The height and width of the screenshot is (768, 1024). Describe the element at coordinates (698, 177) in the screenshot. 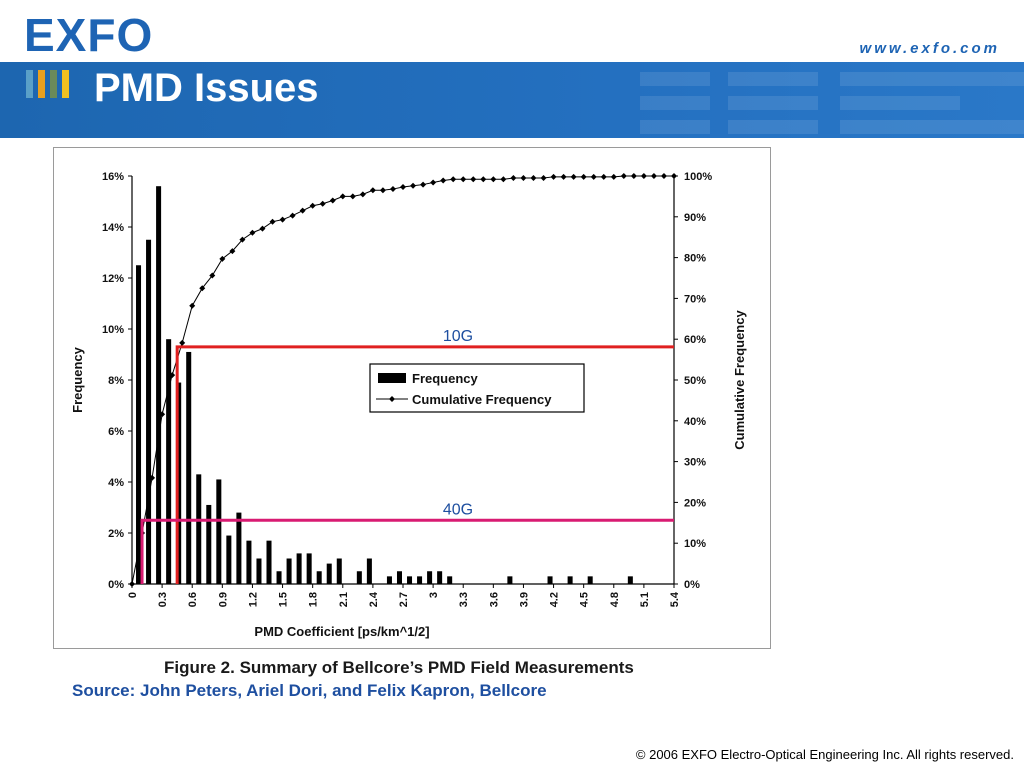

I see `y2-tick-label: 100%` at that location.